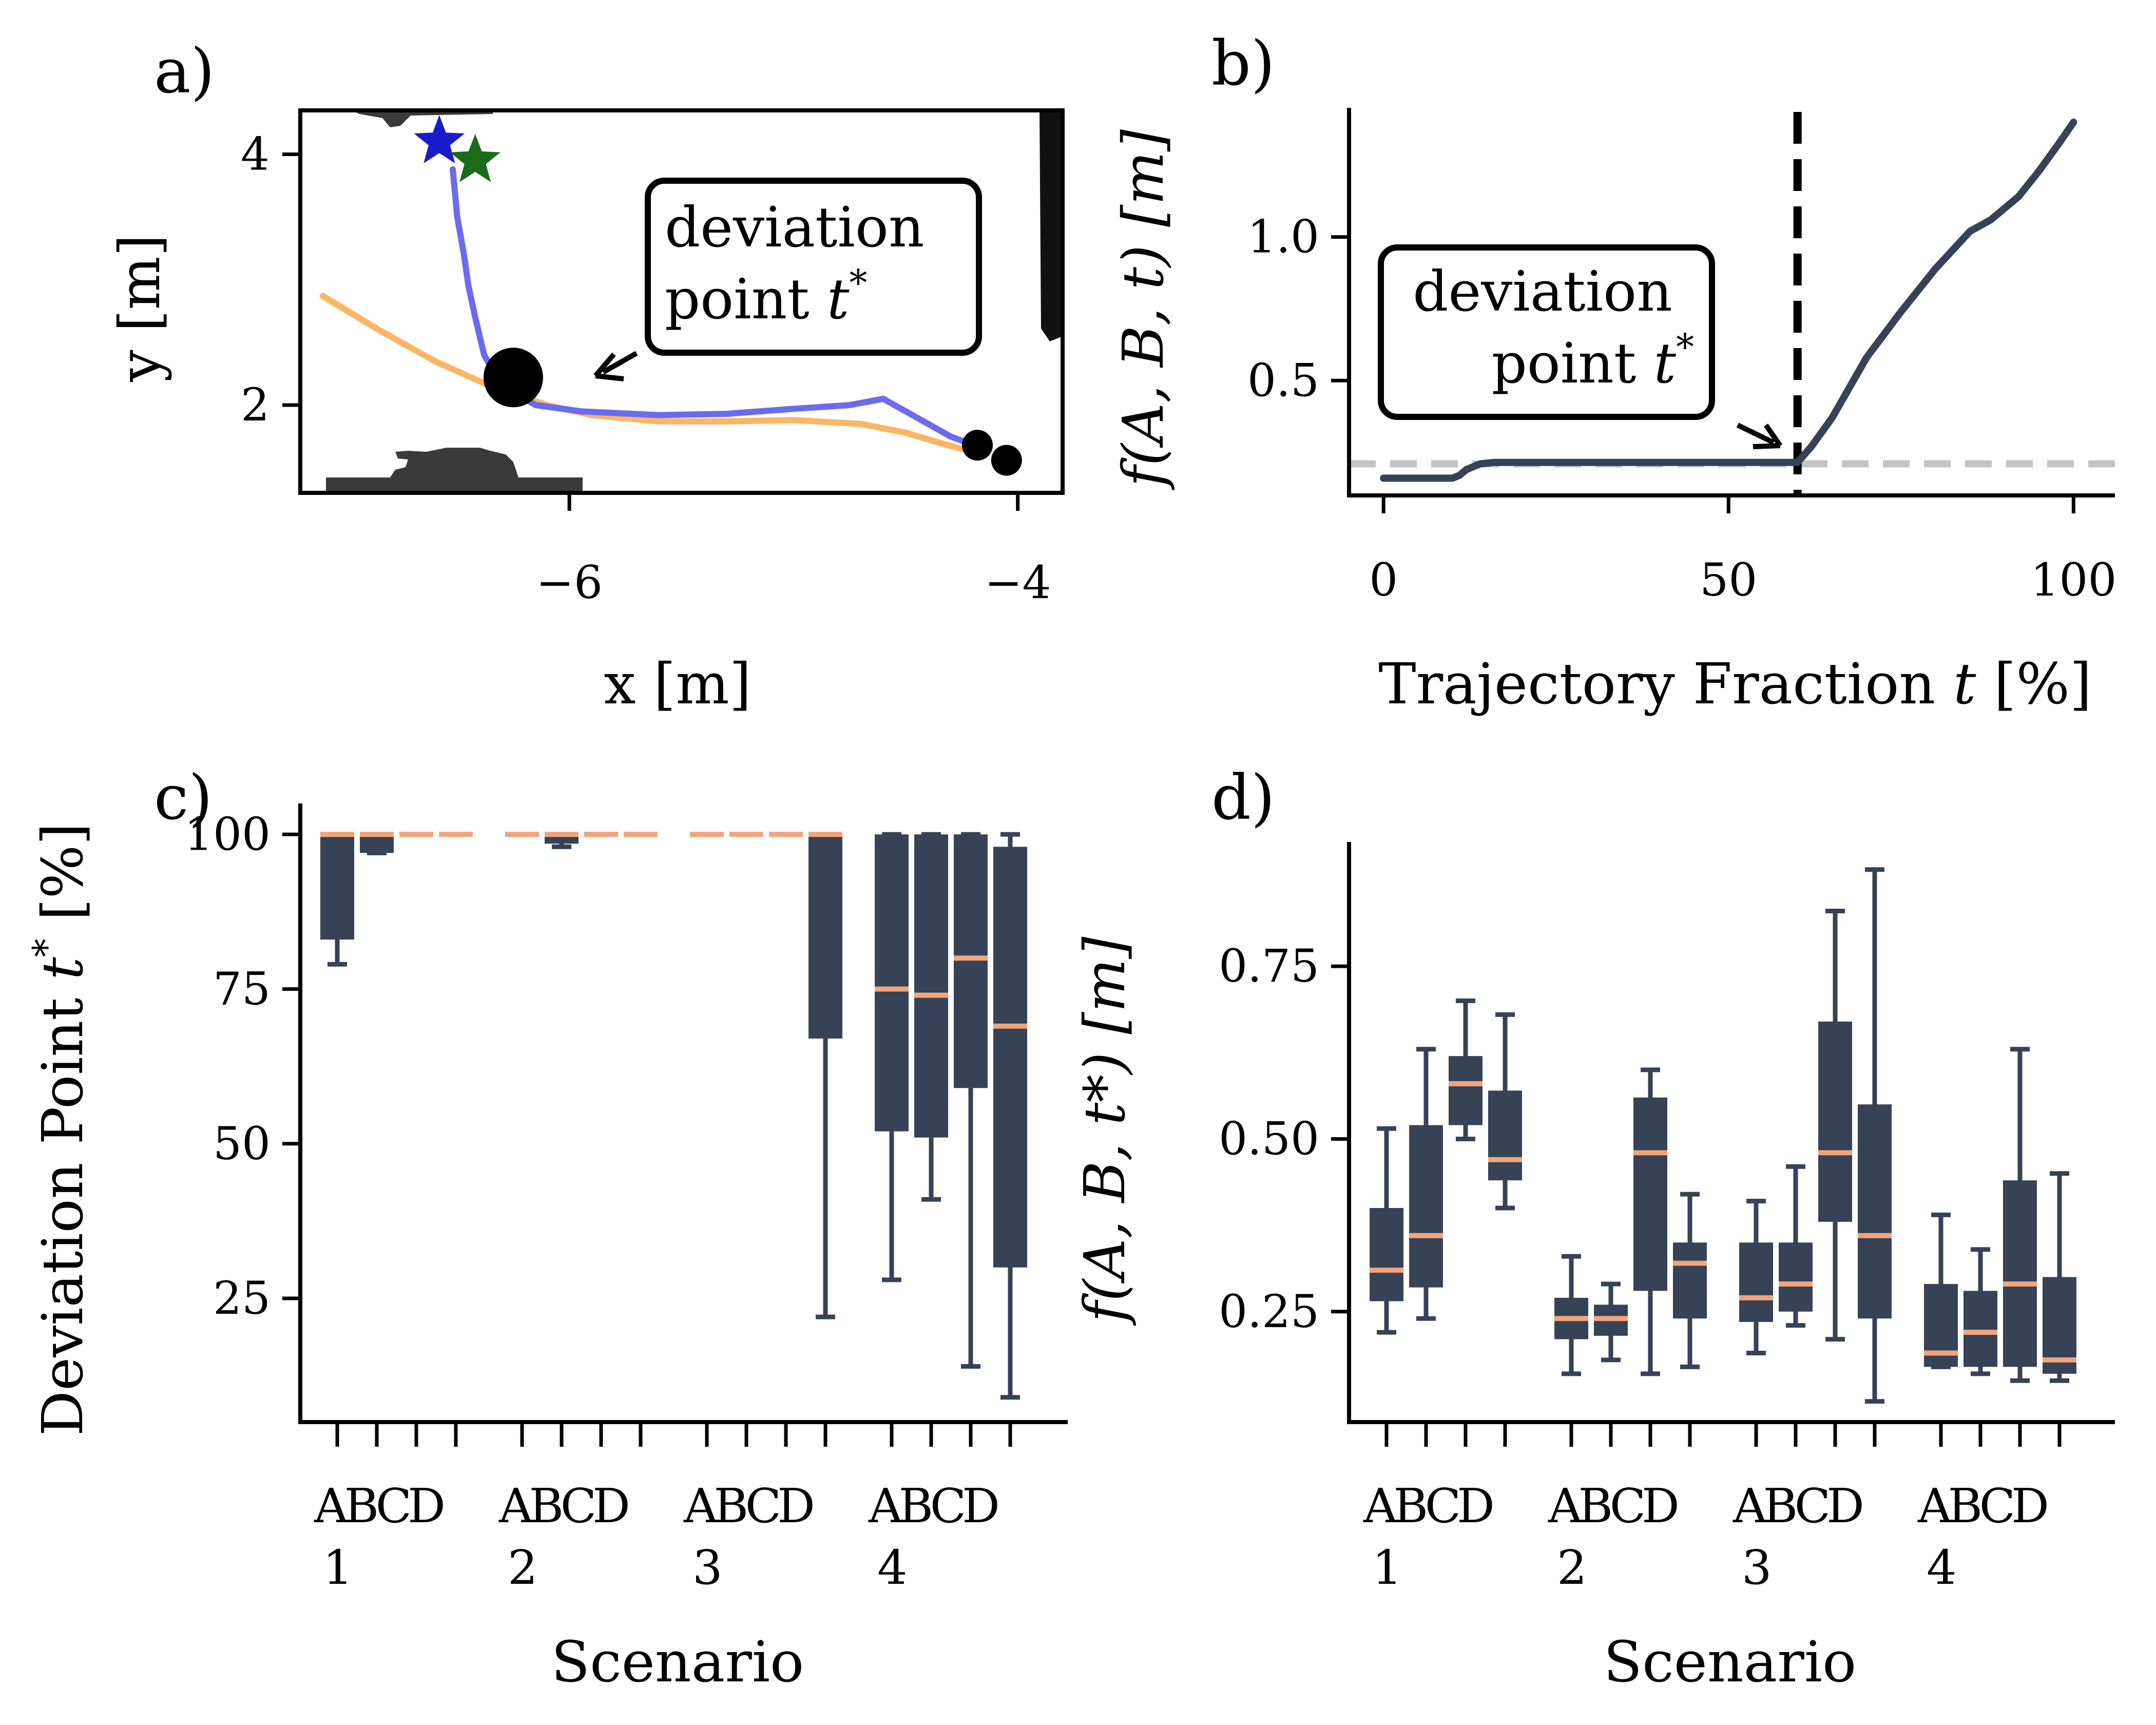 The width and height of the screenshot is (2156, 1725). Describe the element at coordinates (522, 834) in the screenshot. I see `box-s2-a` at that location.